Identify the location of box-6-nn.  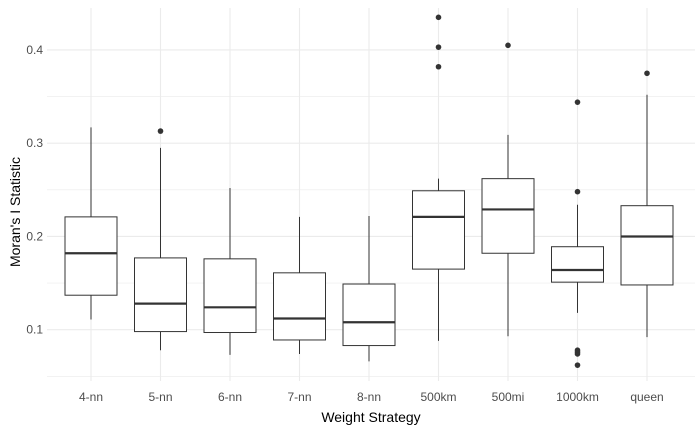
(230, 271).